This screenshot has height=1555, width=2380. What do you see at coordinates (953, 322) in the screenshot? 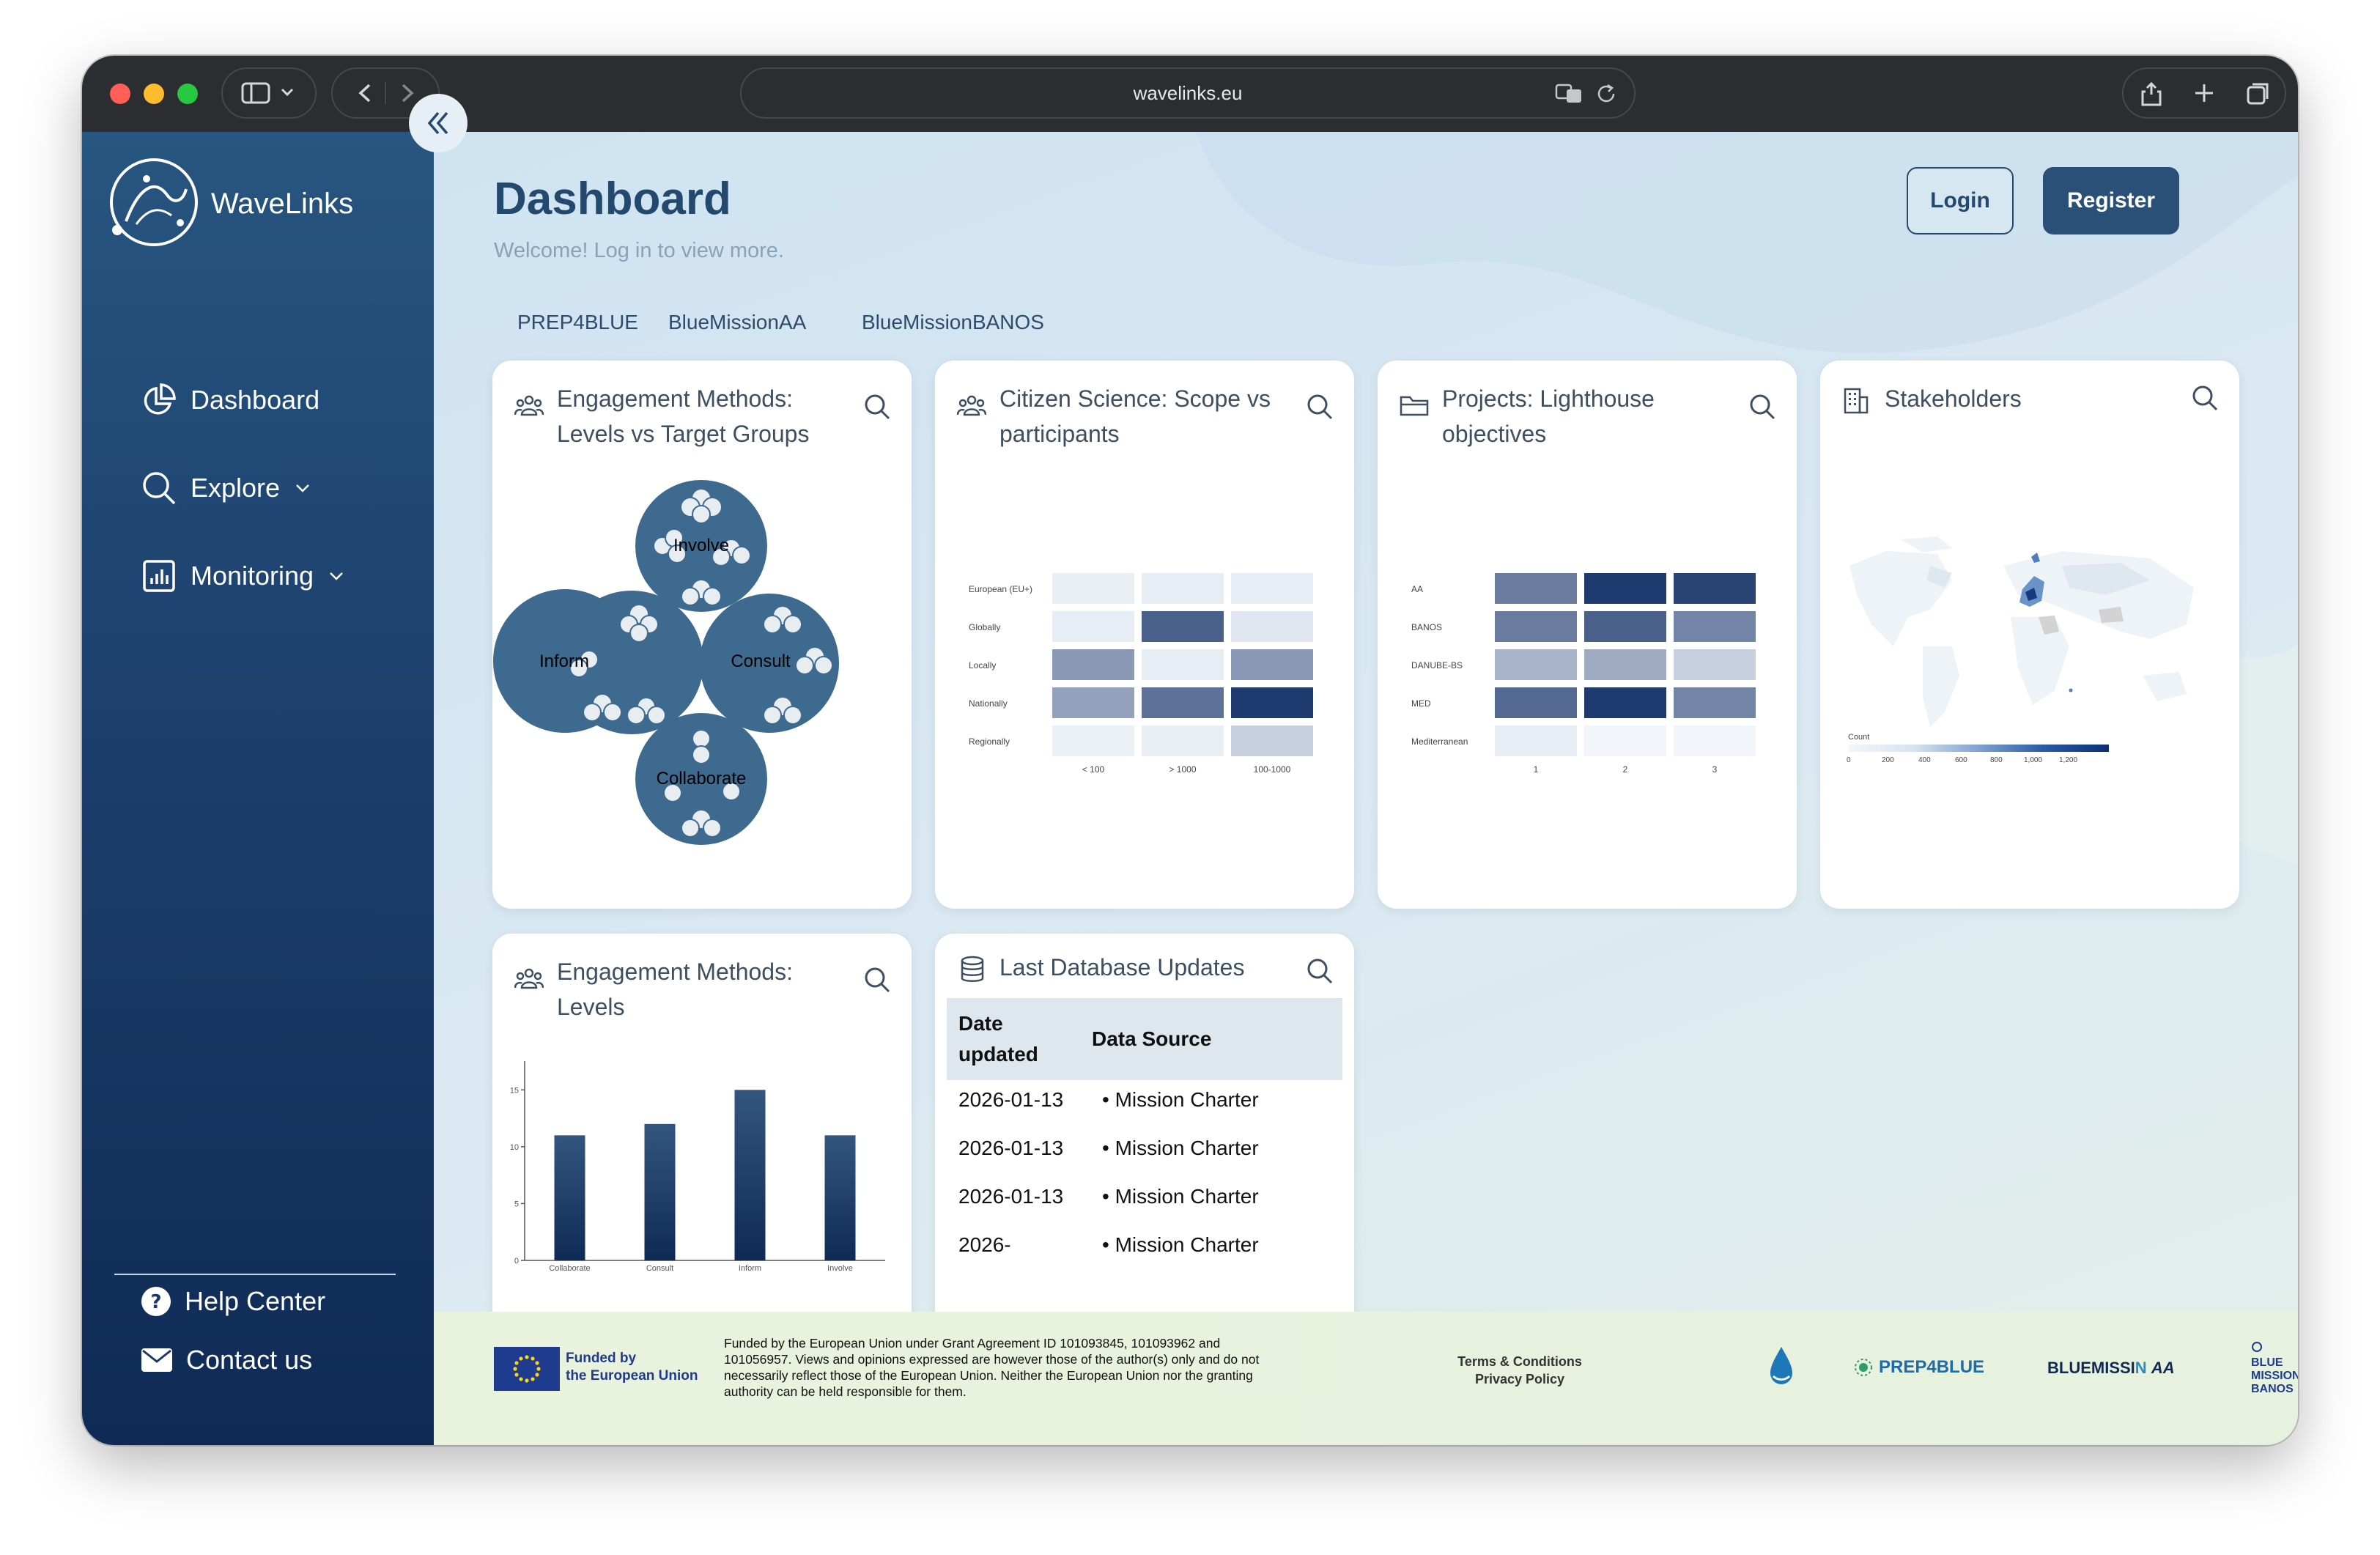
I see `tab-bluemissionbanos: BlueMissionBANOS` at bounding box center [953, 322].